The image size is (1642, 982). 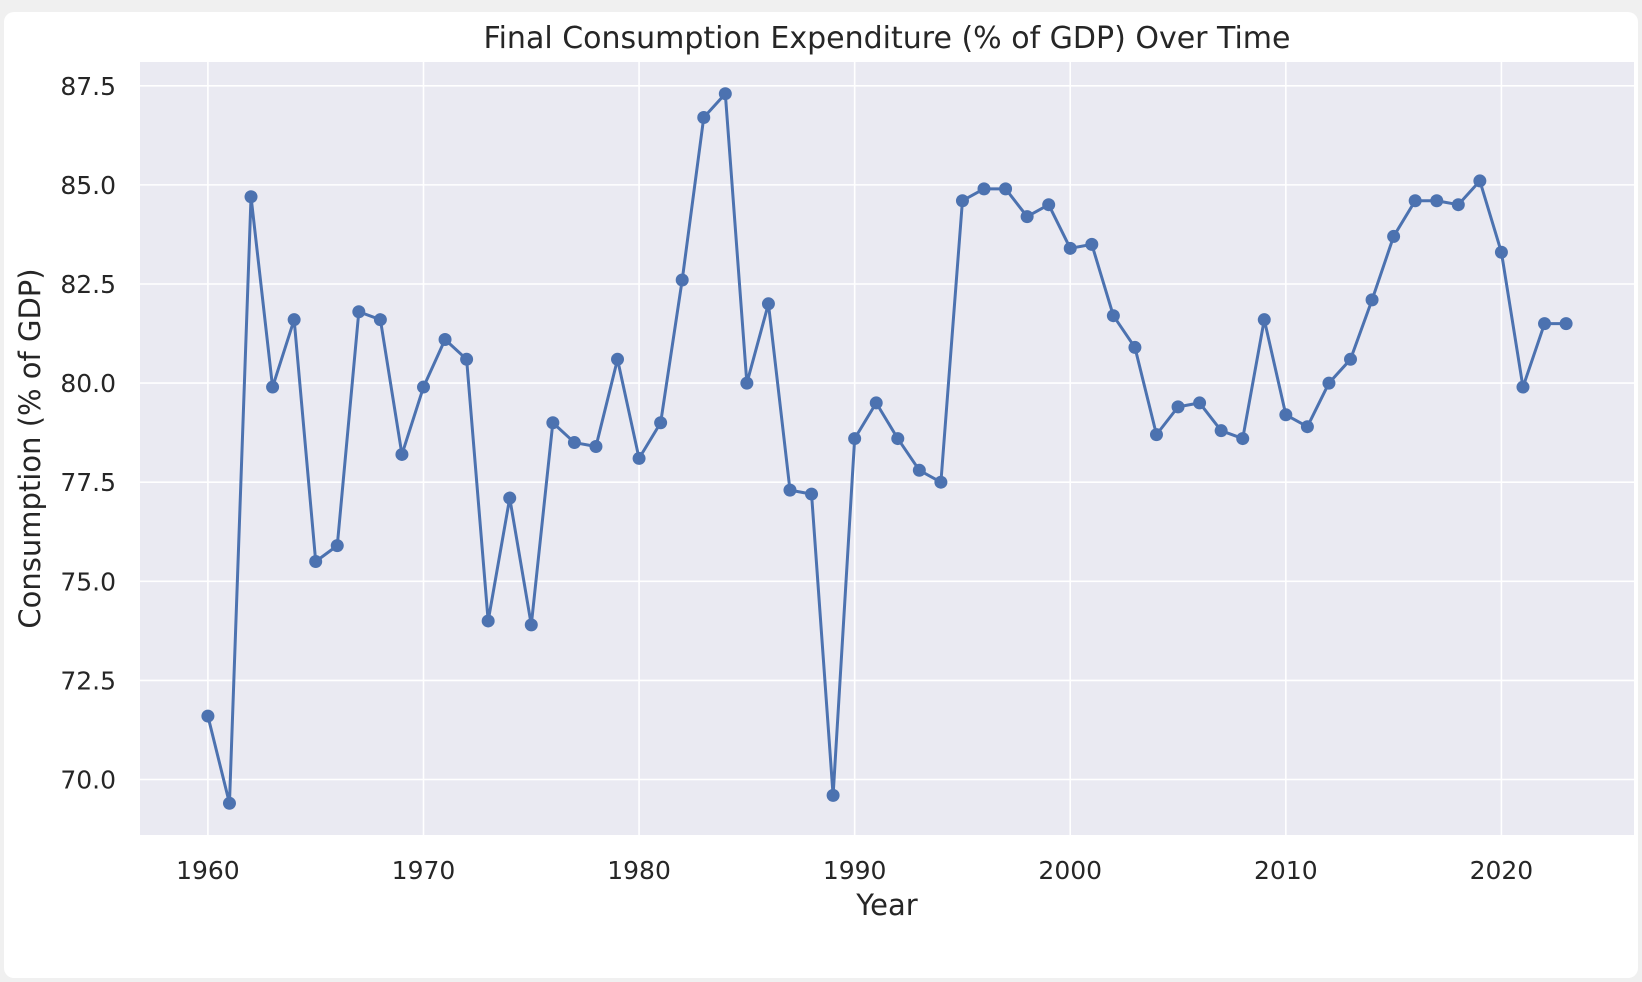 What do you see at coordinates (88, 86) in the screenshot?
I see `y-tick-label: 87.5` at bounding box center [88, 86].